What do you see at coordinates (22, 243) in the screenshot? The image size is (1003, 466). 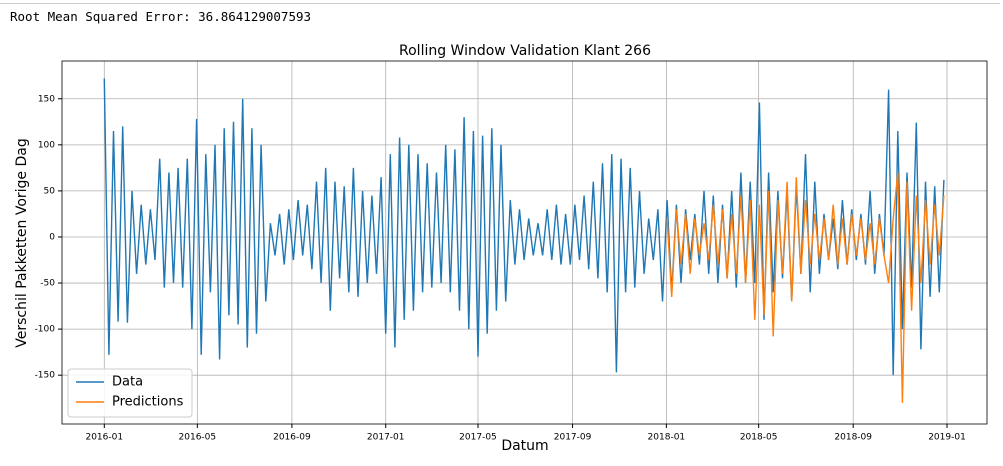 I see `y-axis-label: Verschil Pakketten Vorige Dag` at bounding box center [22, 243].